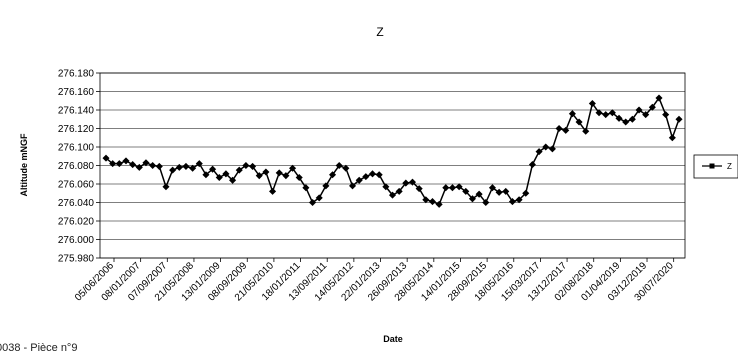 Image resolution: width=738 pixels, height=355 pixels. I want to click on legend: Z, so click(715, 166).